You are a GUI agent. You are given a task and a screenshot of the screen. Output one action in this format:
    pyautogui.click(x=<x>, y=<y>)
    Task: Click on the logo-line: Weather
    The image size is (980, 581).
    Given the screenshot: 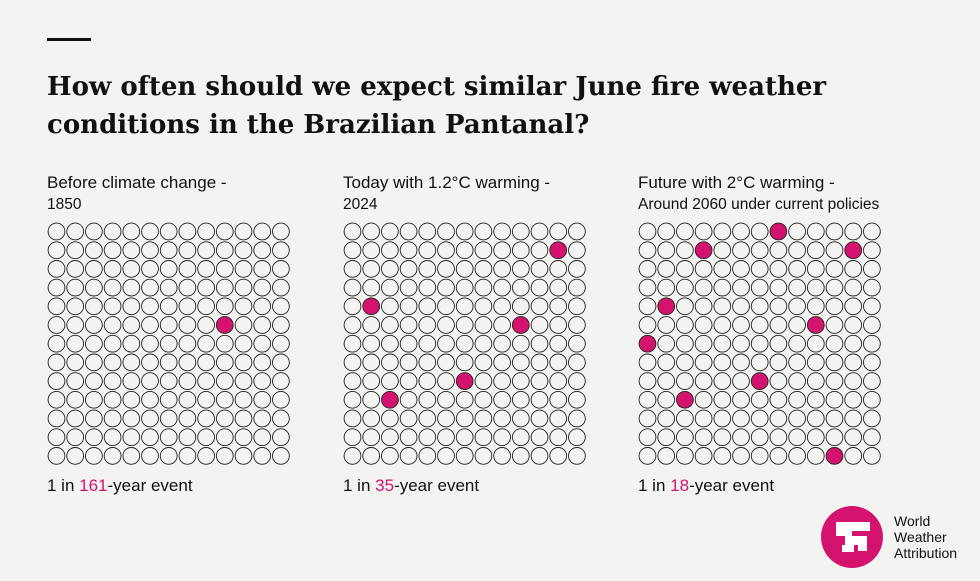 What is the action you would take?
    pyautogui.click(x=920, y=537)
    